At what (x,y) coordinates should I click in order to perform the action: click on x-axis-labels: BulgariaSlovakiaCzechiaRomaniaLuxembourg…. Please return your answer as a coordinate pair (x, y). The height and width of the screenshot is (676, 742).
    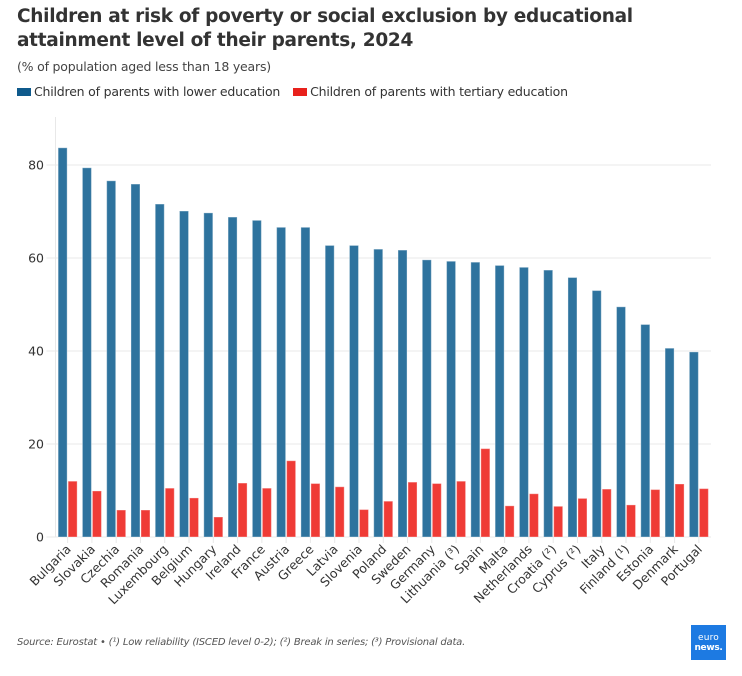
    Looking at the image, I should click on (365, 574).